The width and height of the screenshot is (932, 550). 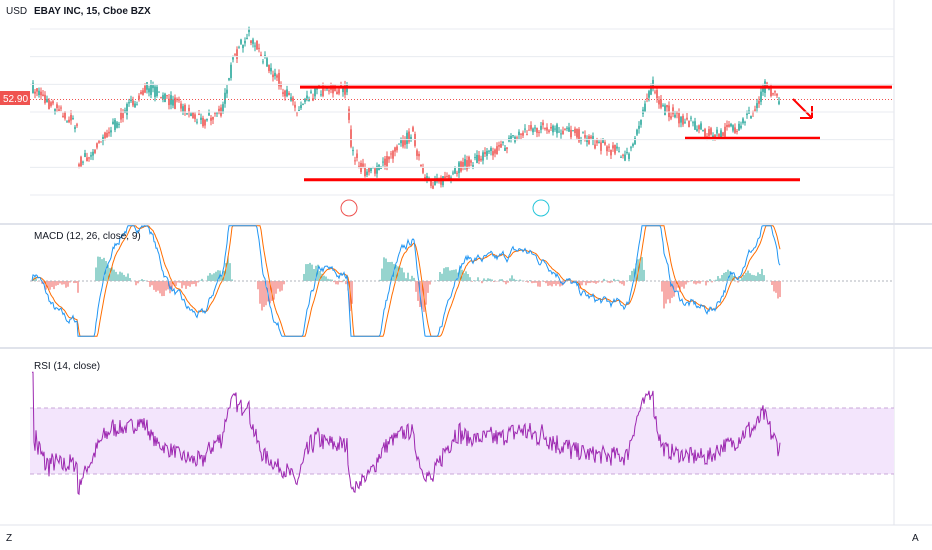 I want to click on drawing-layer, so click(x=596, y=133).